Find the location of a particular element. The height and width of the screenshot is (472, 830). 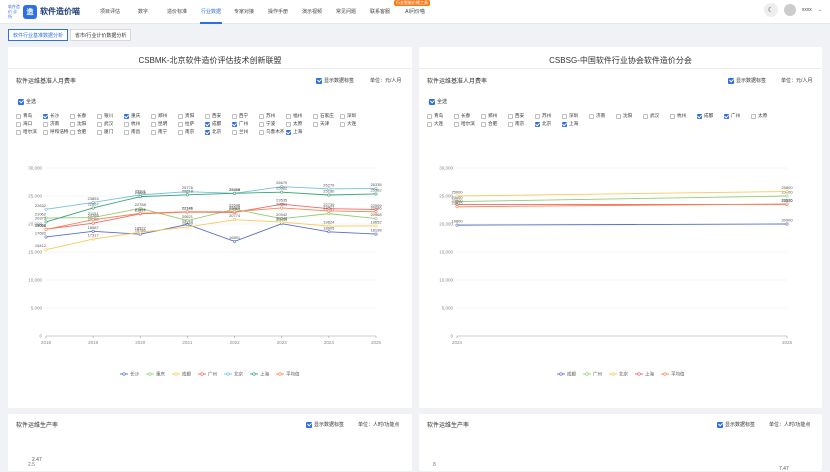

city-checkbox-17: 杭州 is located at coordinates (137, 124).